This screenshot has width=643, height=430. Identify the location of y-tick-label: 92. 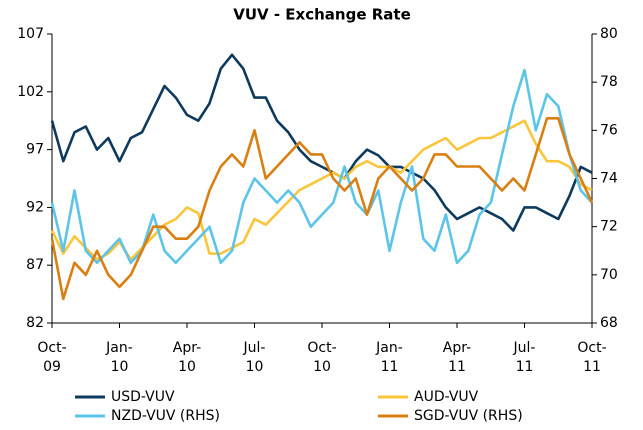
(35, 207).